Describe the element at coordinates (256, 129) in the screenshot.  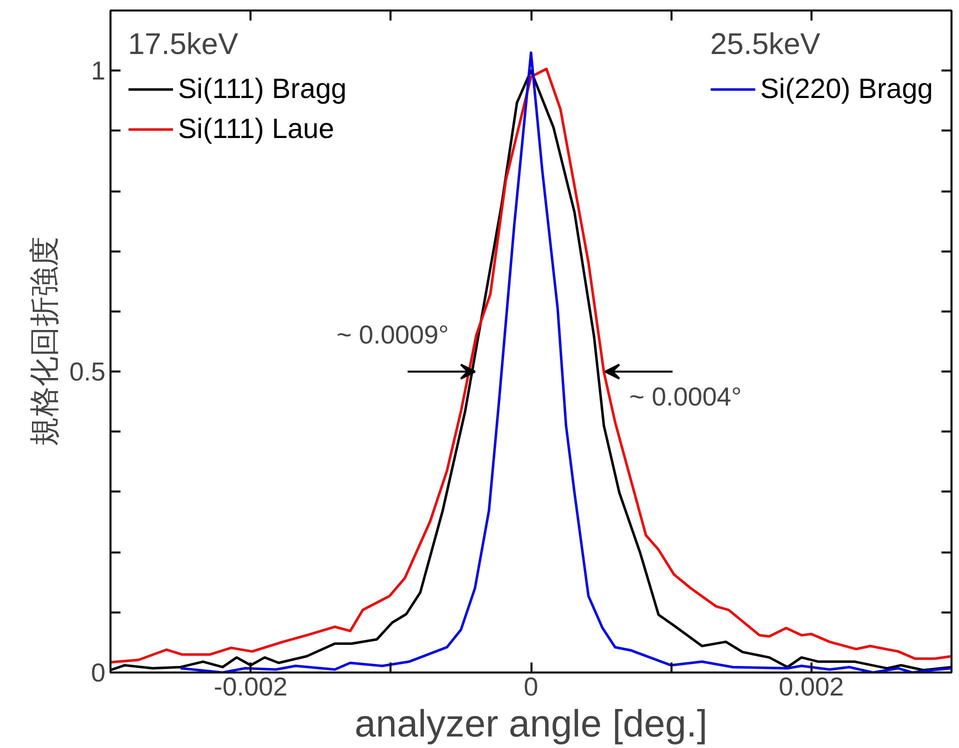
I see `legend-label: Si(111) Laue` at that location.